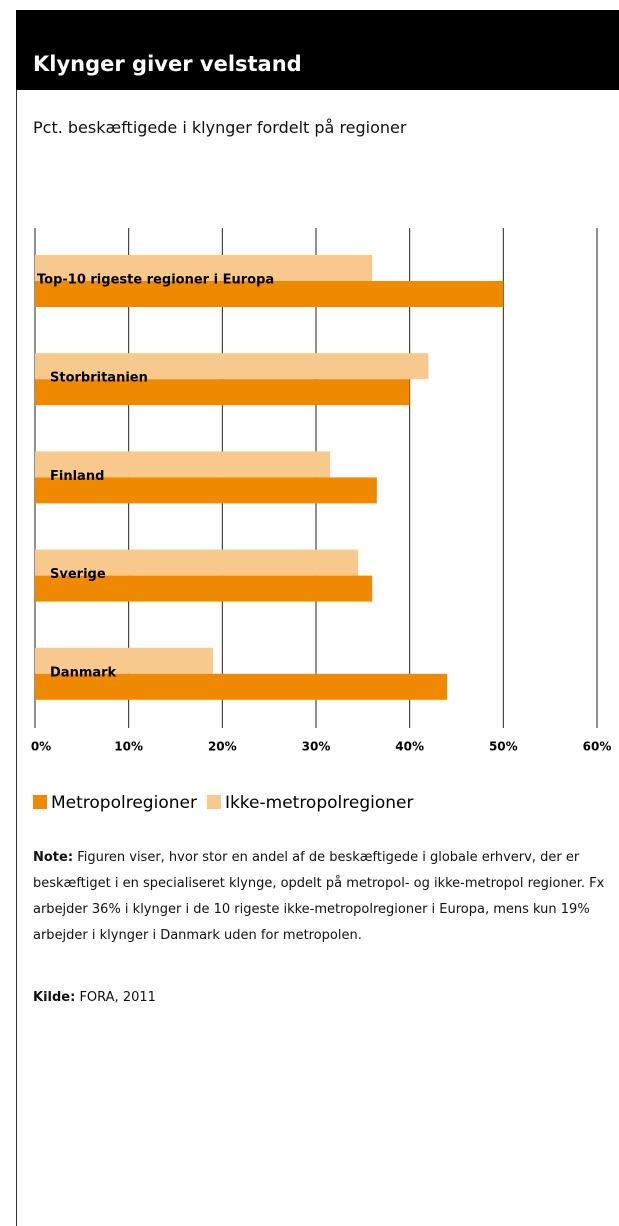  What do you see at coordinates (503, 747) in the screenshot?
I see `x-tick-label: 50%` at bounding box center [503, 747].